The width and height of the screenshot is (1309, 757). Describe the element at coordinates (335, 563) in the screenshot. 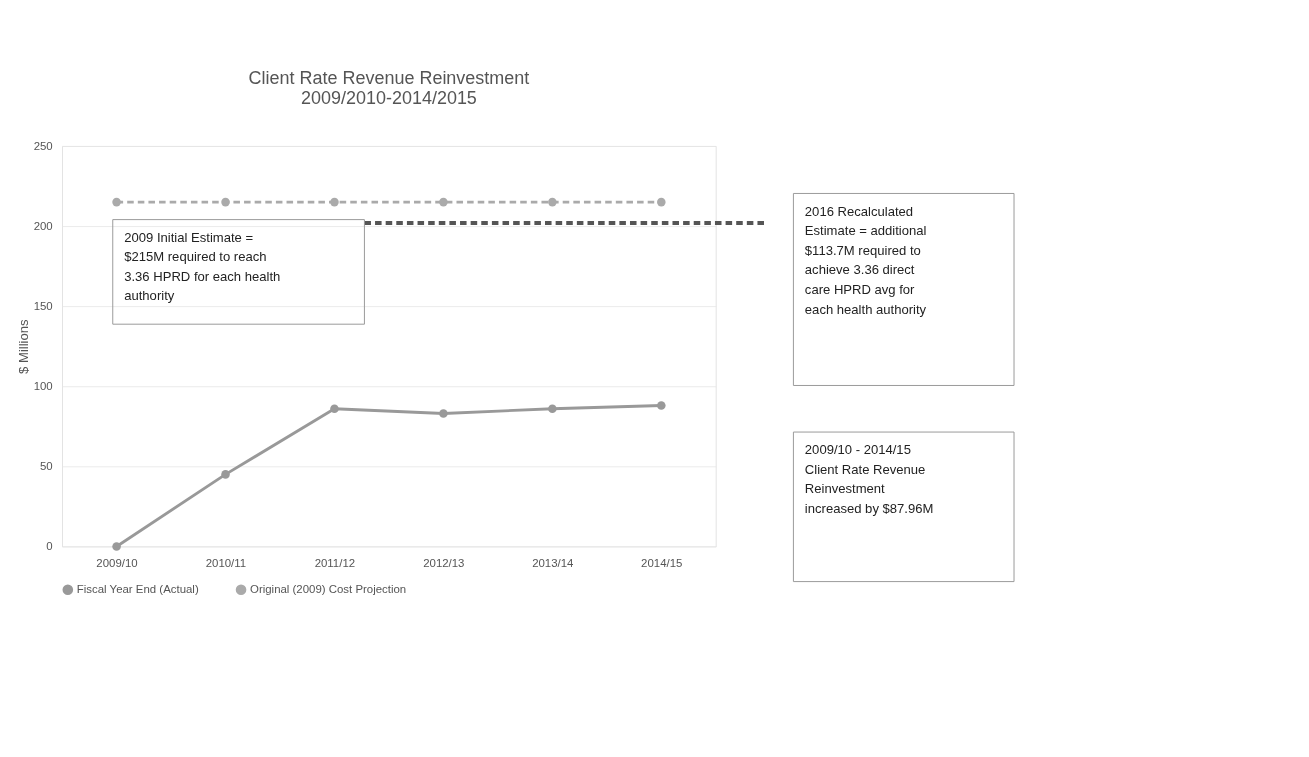

I see `x-tick-label: 2011/12` at that location.